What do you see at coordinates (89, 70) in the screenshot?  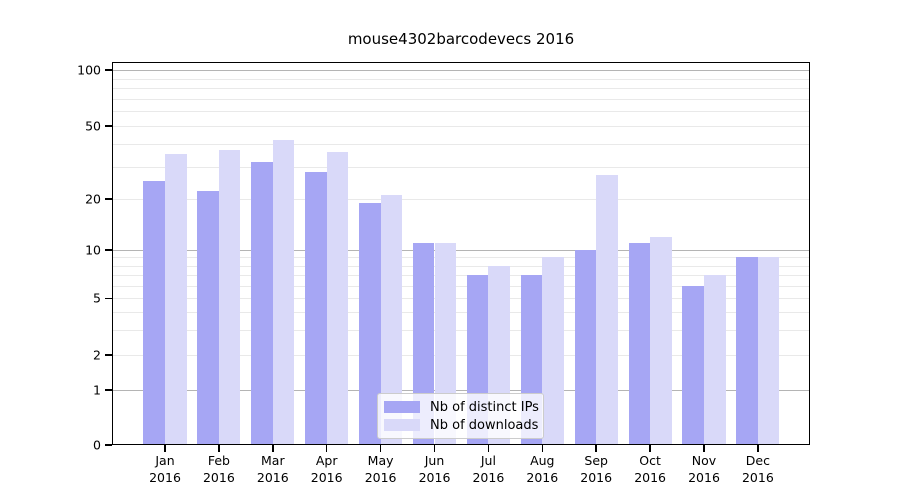 I see `y-tick-label-100: 100` at bounding box center [89, 70].